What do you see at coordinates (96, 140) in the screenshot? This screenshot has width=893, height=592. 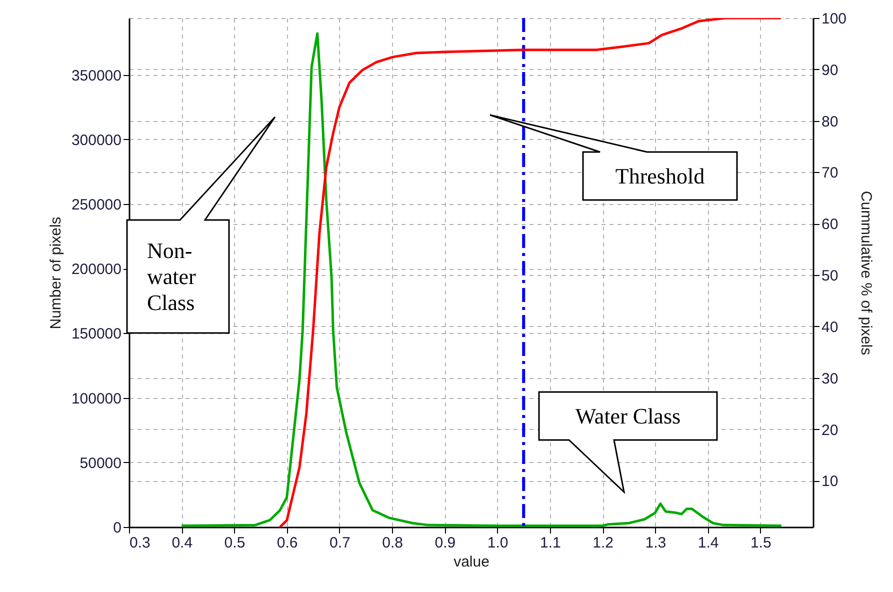 I see `y-tick-label: 300000` at bounding box center [96, 140].